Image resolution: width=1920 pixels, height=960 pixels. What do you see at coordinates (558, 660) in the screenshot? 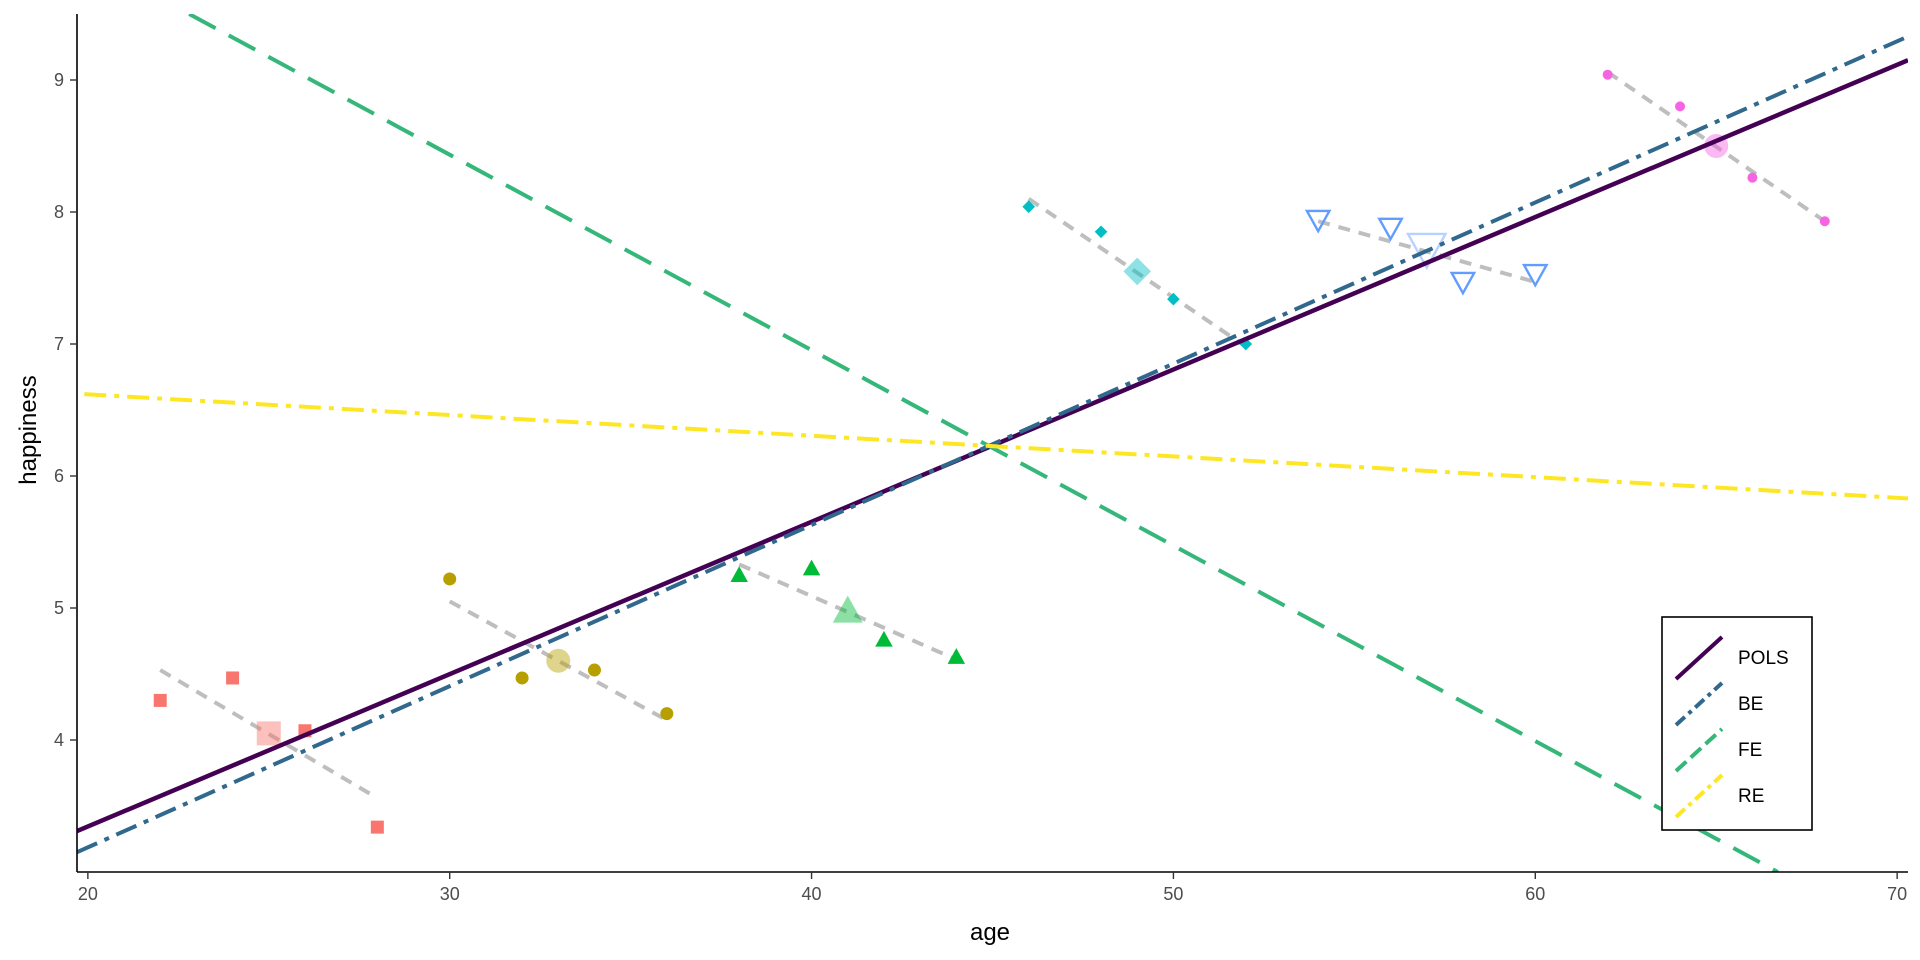
I see `group-2-mean-marker` at bounding box center [558, 660].